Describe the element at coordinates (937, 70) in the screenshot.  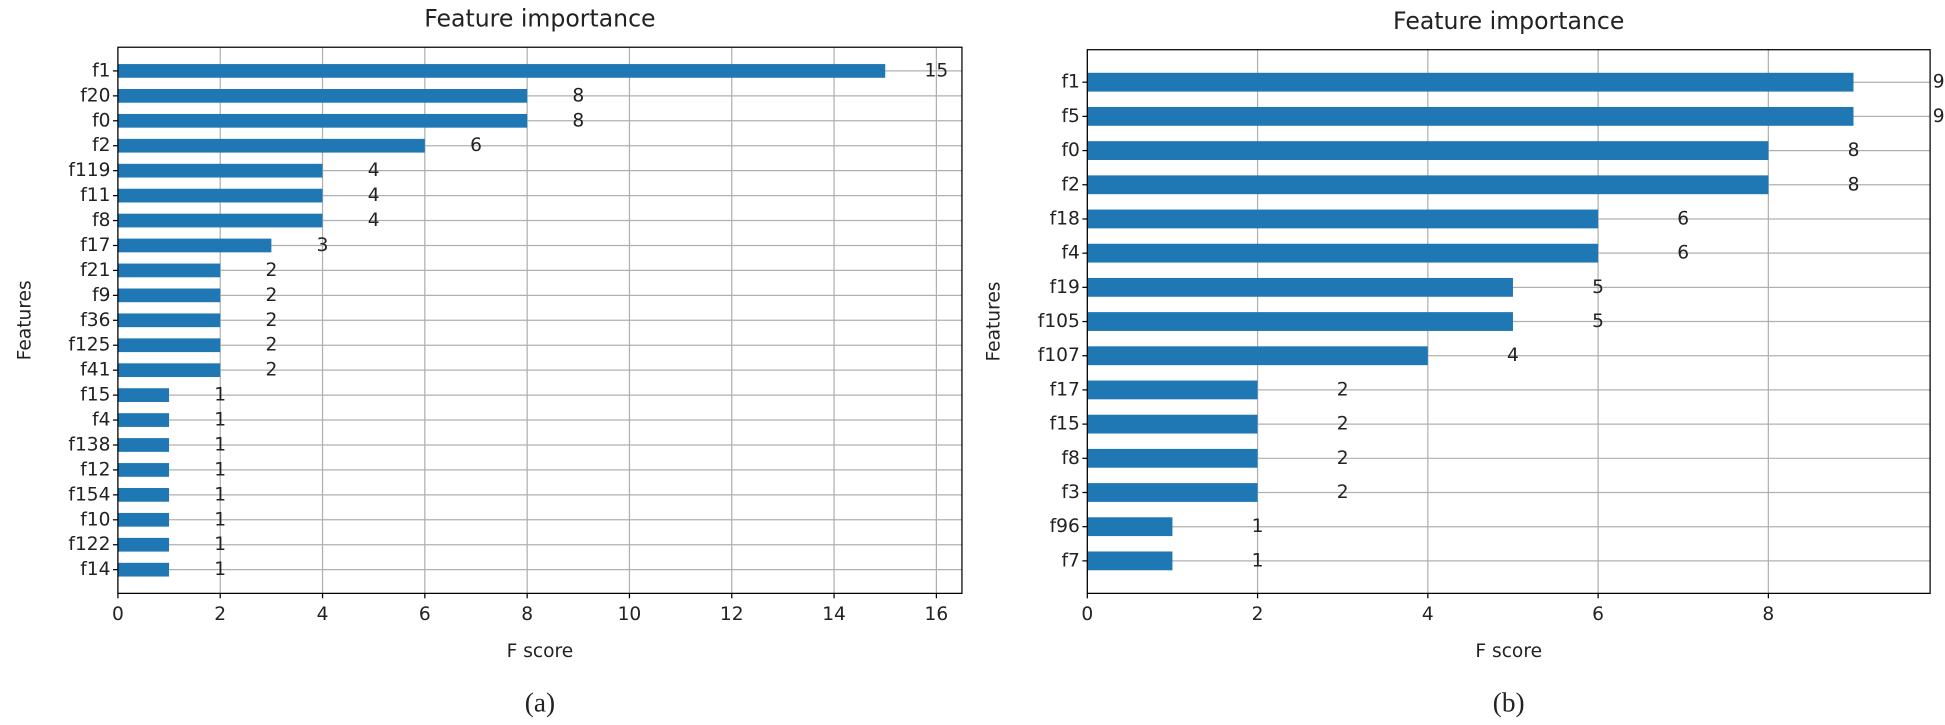
I see `value-label: 15` at that location.